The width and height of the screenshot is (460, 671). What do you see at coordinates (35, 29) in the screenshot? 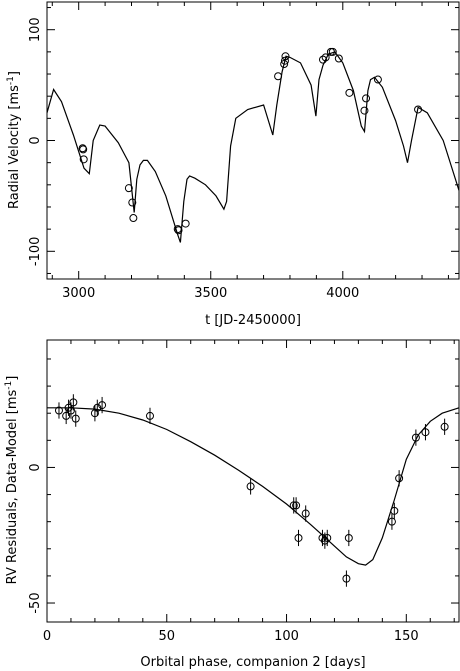
I see `y-tick-label: 100` at bounding box center [35, 29].